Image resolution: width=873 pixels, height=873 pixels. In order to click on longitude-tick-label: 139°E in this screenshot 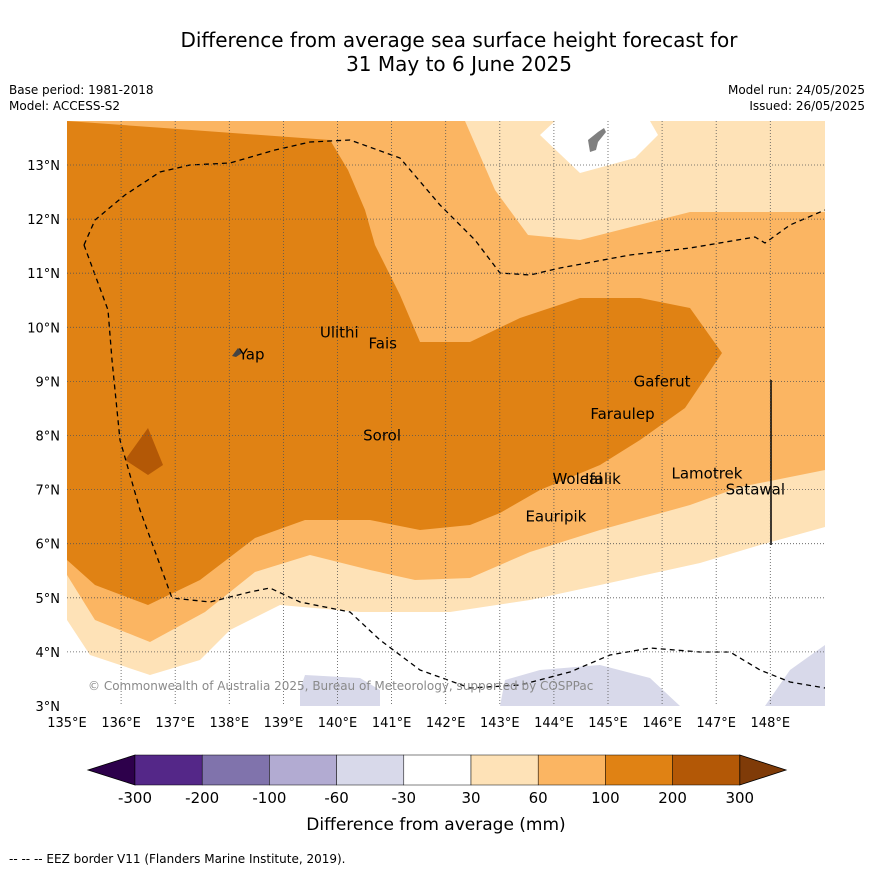, I will do `click(284, 723)`.